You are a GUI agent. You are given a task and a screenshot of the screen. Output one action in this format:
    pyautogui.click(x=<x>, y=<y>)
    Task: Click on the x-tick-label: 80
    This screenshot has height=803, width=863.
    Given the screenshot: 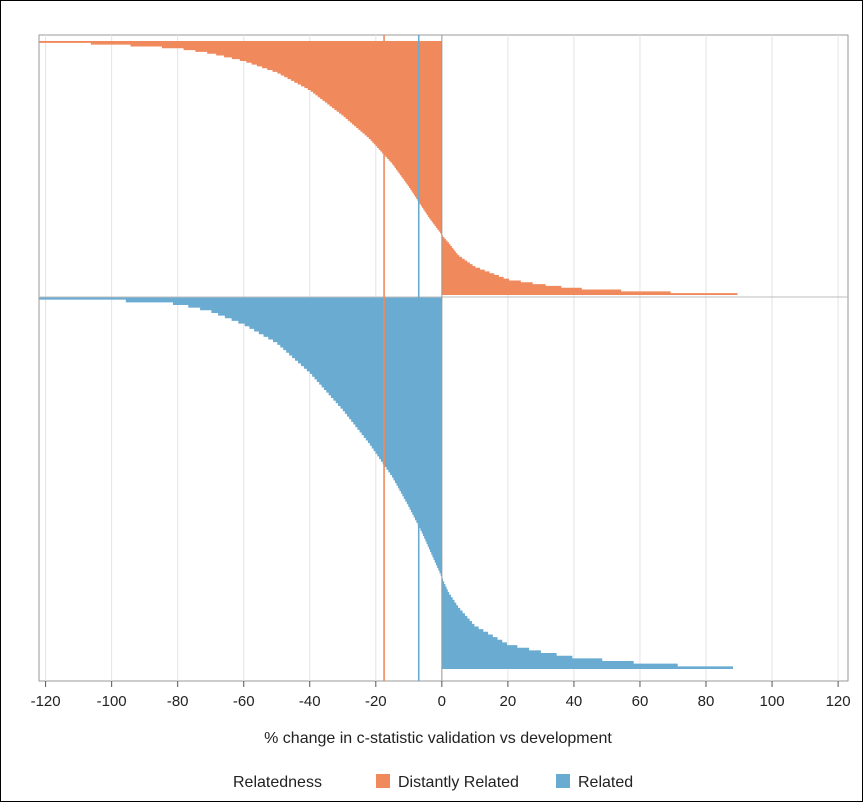 What is the action you would take?
    pyautogui.click(x=706, y=701)
    